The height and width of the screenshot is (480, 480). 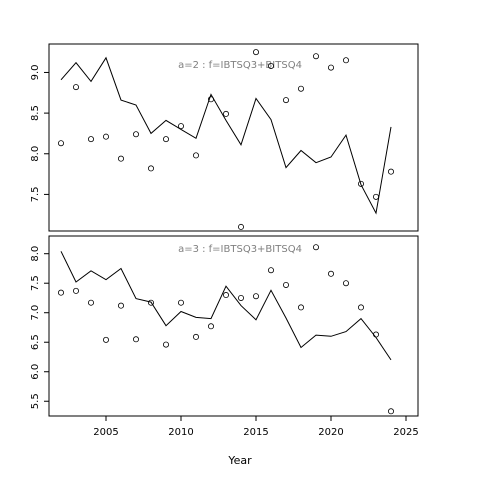 What do you see at coordinates (255, 432) in the screenshot?
I see `x-tick-label: 2015` at bounding box center [255, 432].